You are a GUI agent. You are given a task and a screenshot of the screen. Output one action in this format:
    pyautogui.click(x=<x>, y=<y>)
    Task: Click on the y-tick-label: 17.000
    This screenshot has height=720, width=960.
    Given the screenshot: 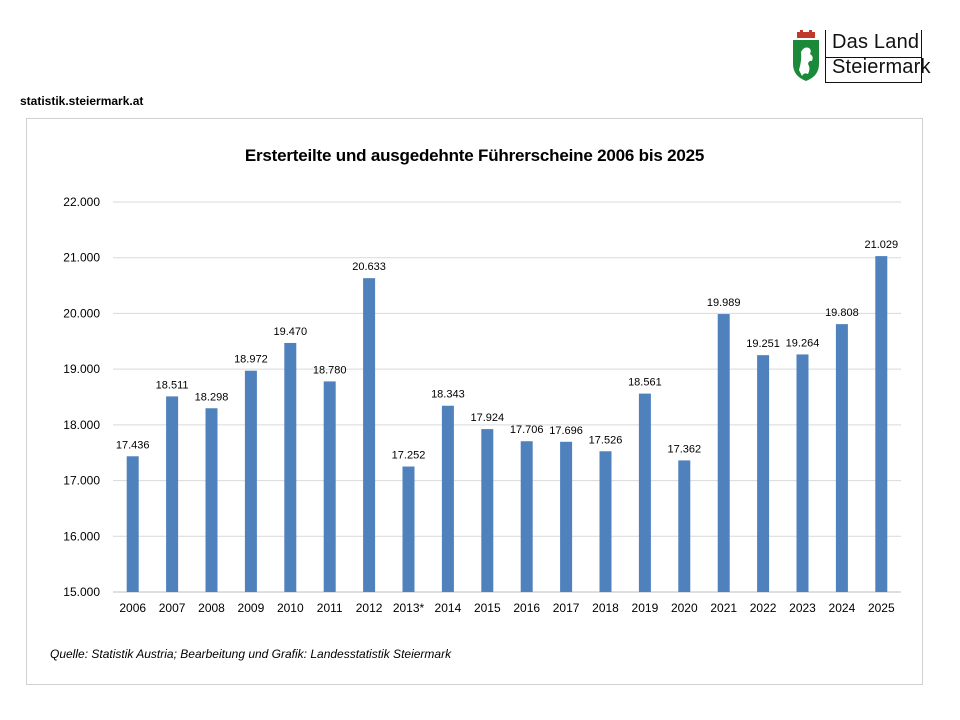 What is the action you would take?
    pyautogui.click(x=81, y=481)
    